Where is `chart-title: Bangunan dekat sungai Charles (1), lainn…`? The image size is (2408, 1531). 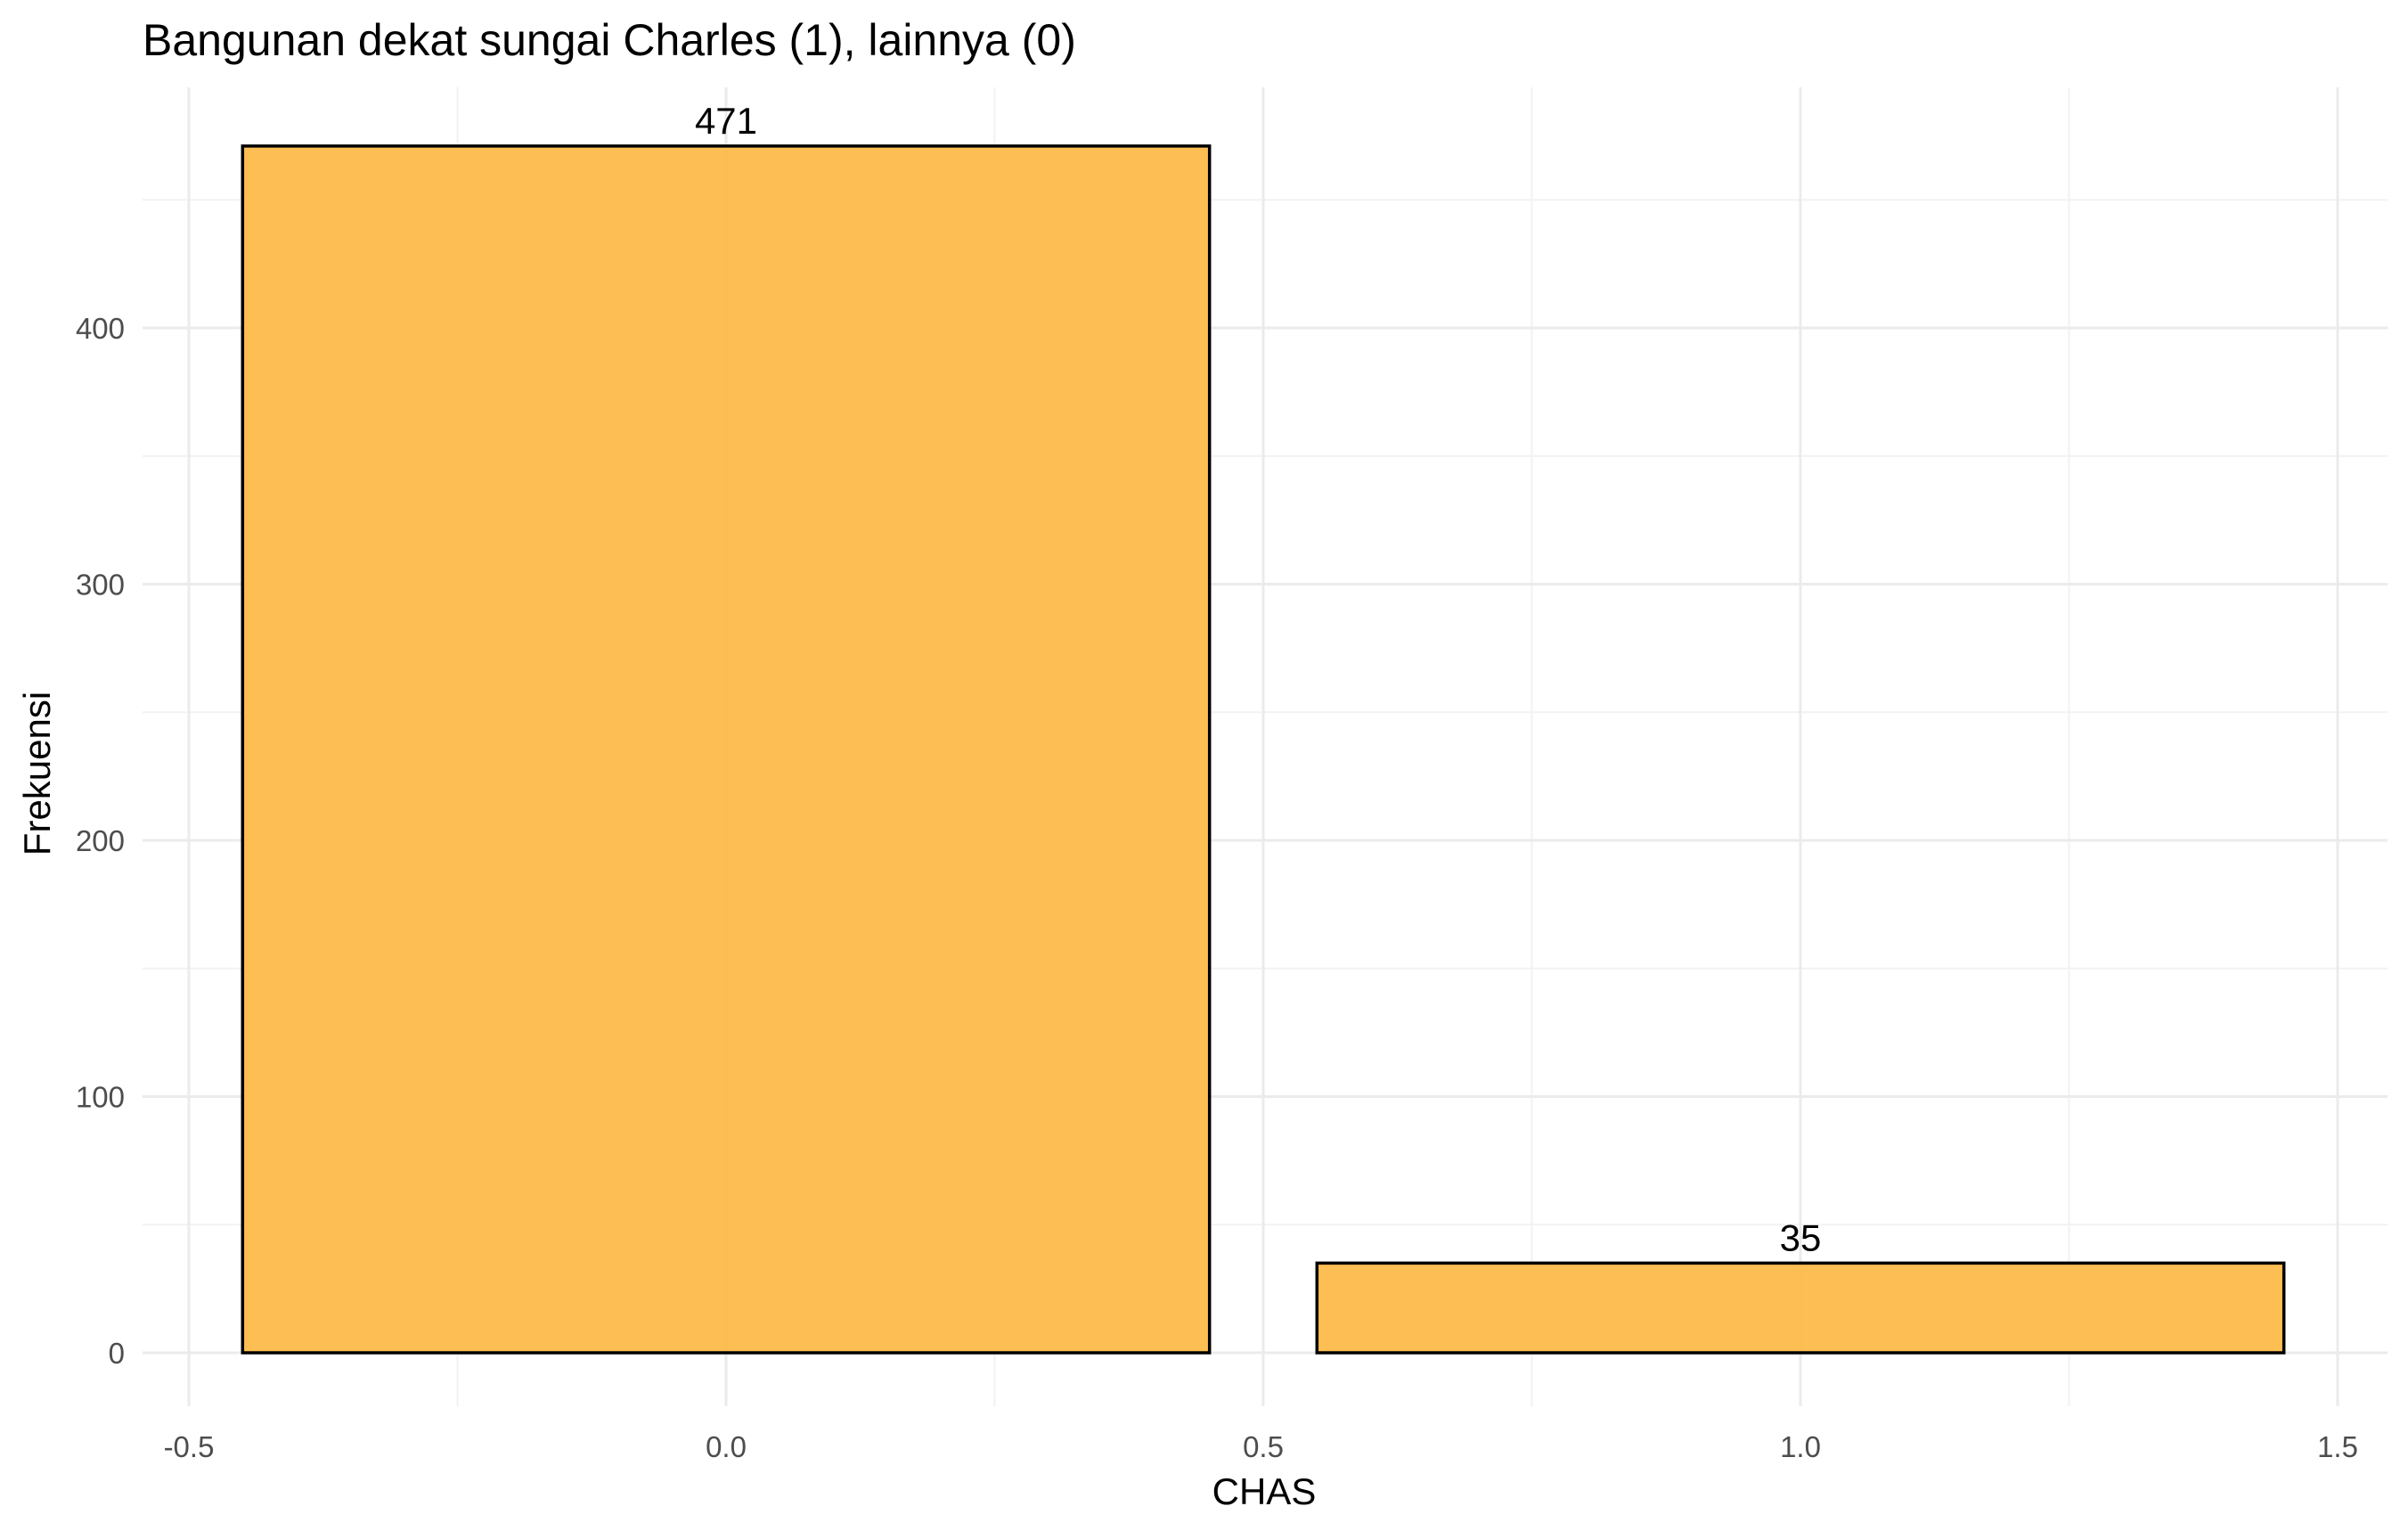
chart-title: Bangunan dekat sungai Charles (1), lainn… is located at coordinates (609, 40).